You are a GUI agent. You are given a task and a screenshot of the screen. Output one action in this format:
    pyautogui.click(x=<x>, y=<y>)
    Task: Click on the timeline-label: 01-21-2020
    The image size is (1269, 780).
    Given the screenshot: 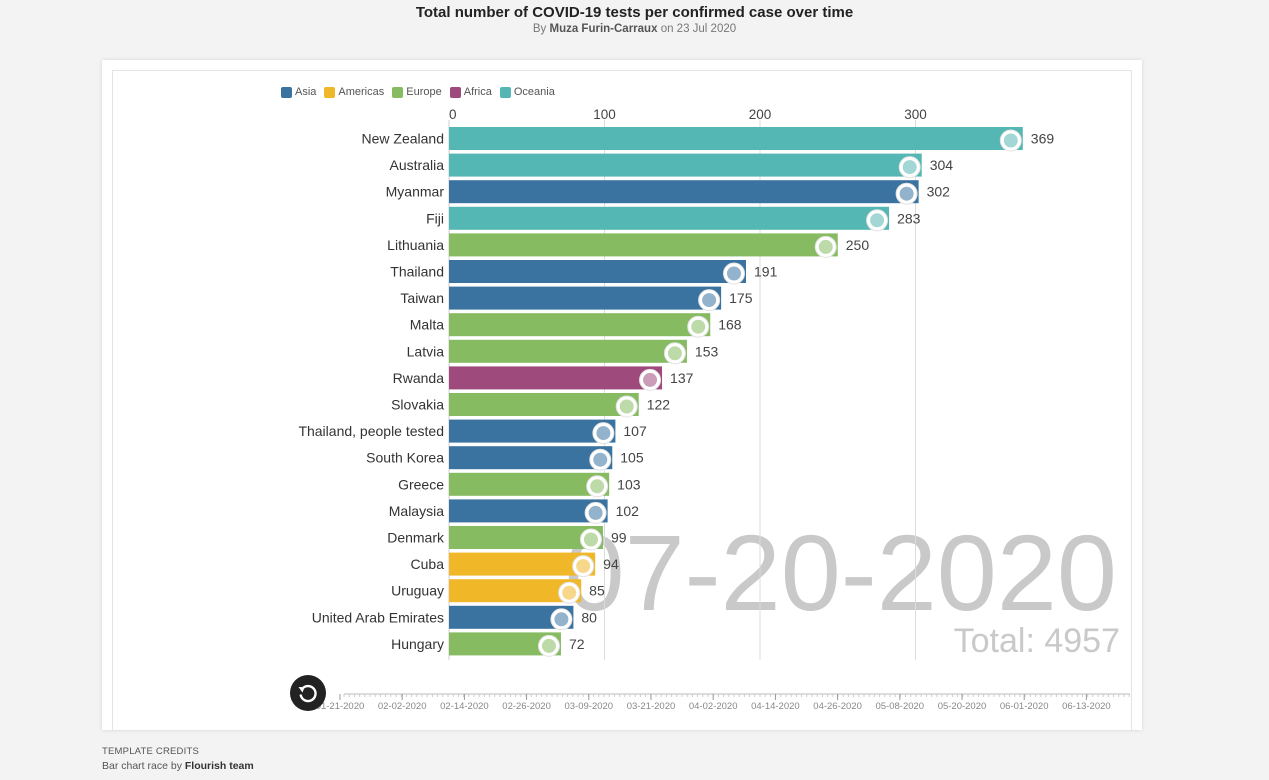 What is the action you would take?
    pyautogui.click(x=340, y=706)
    